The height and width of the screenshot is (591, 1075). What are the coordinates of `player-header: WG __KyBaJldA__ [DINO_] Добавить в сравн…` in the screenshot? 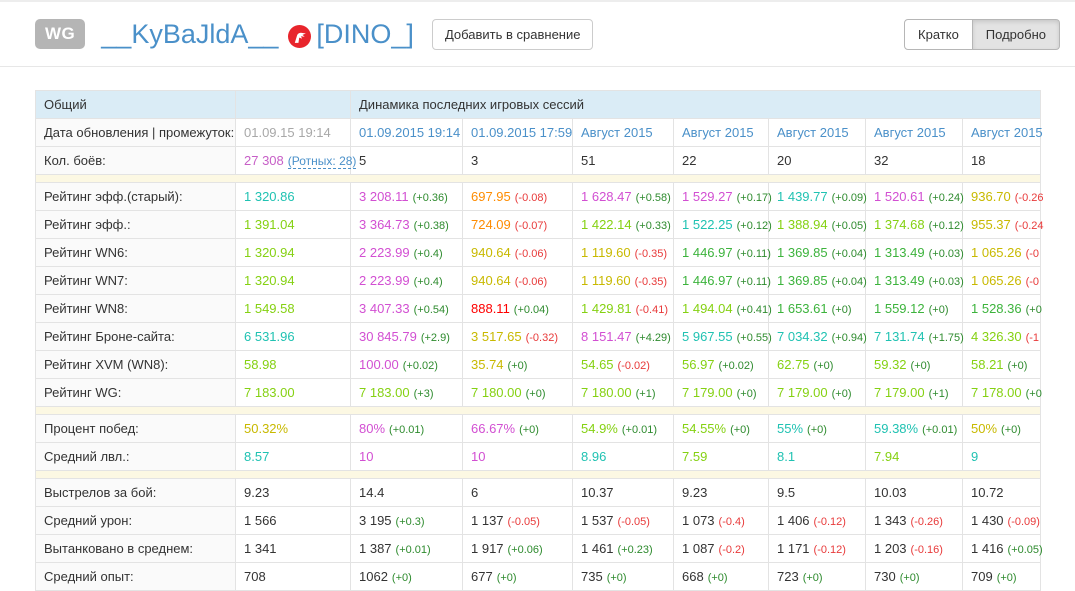 It's located at (537, 34).